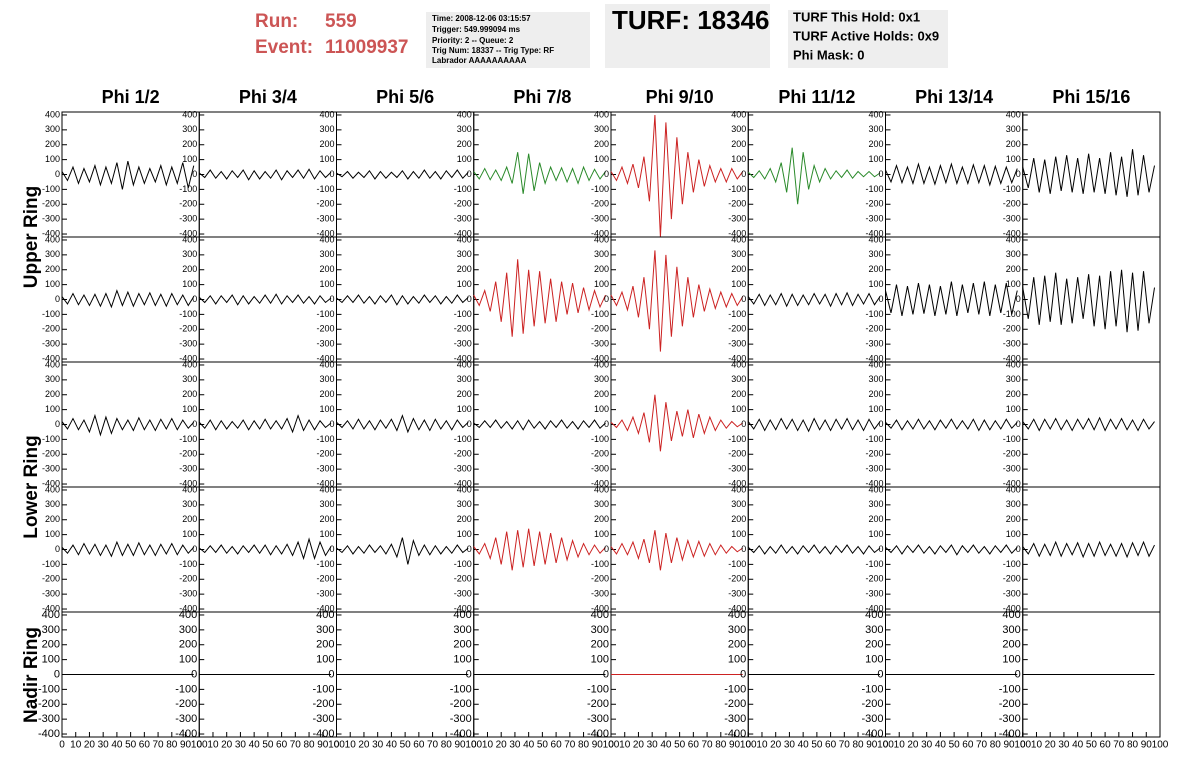 The image size is (1196, 772). I want to click on x-tick-label: 0, so click(199, 745).